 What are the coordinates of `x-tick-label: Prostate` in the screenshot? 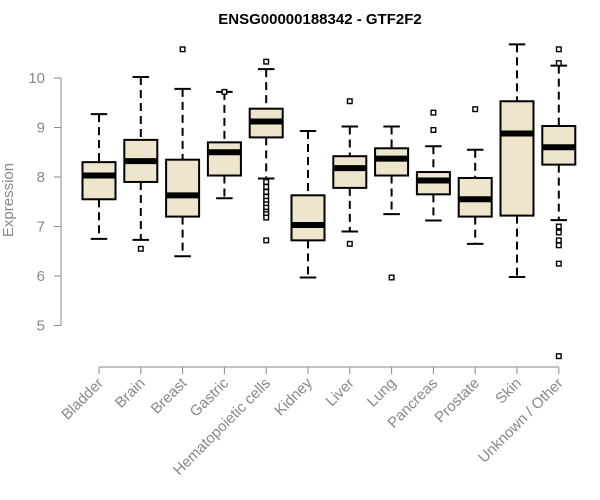 It's located at (457, 401).